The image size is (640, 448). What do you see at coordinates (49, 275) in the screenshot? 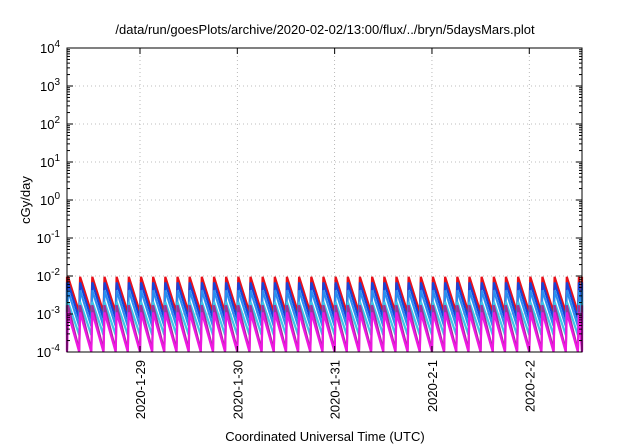
I see `y-tick-label: 10⁻²` at bounding box center [49, 275].